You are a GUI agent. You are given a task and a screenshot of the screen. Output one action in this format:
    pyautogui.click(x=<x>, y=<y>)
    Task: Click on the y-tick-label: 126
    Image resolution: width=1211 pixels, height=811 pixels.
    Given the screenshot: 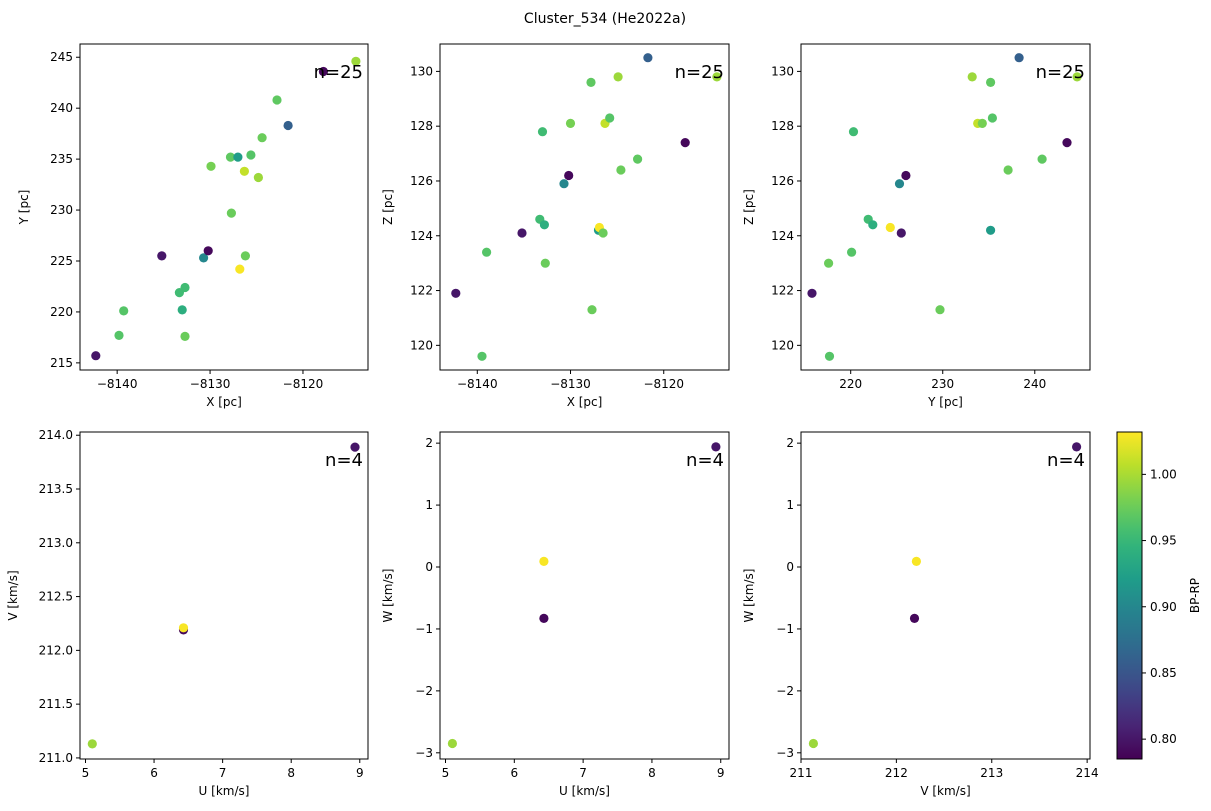 What is the action you would take?
    pyautogui.click(x=782, y=181)
    